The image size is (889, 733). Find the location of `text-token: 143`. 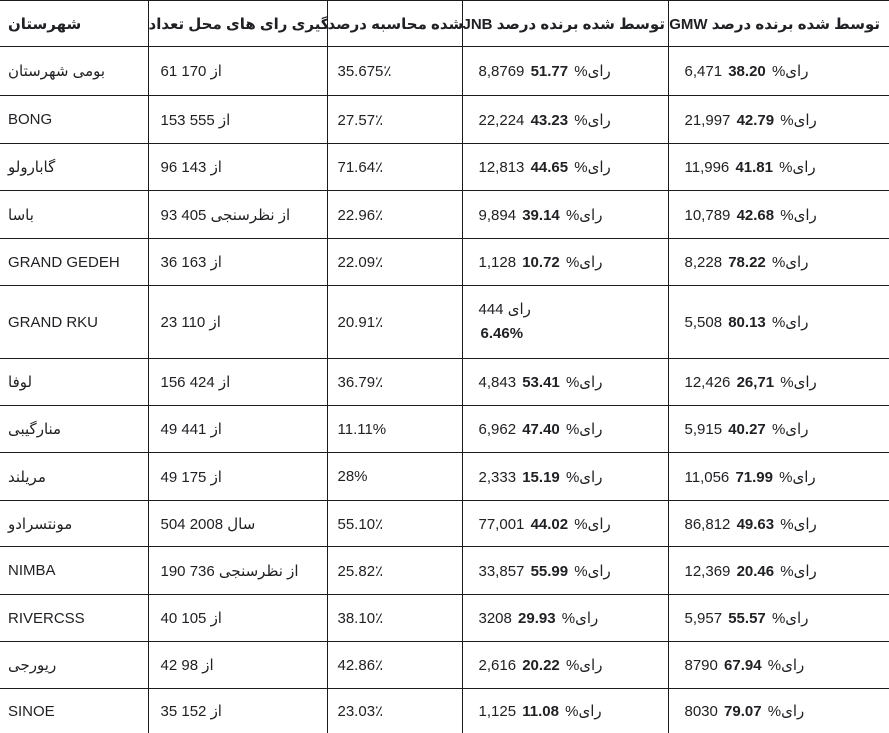

text-token: 143 is located at coordinates (194, 167).